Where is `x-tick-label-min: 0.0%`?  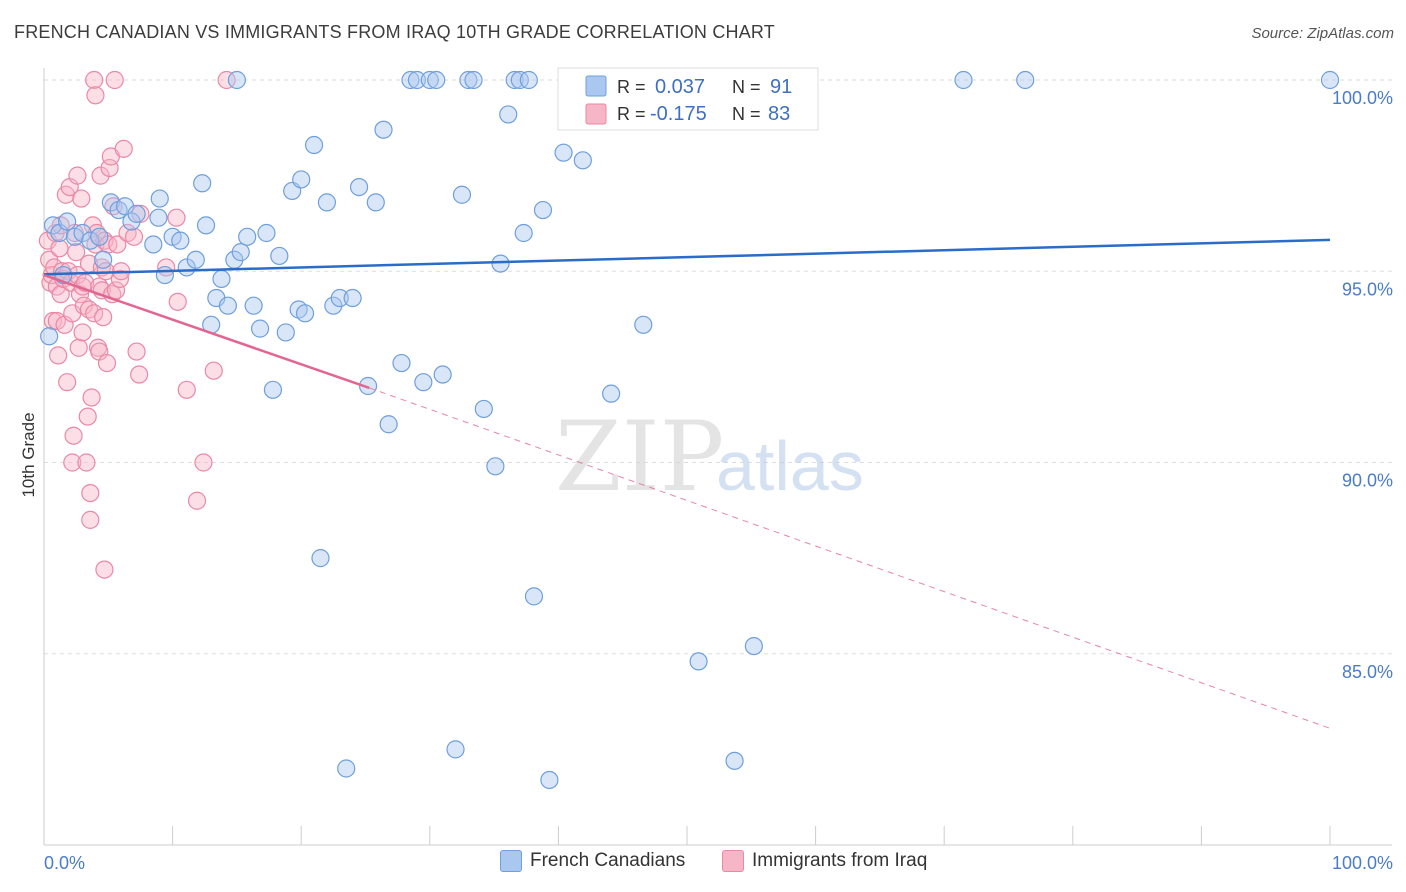 x-tick-label-min: 0.0% is located at coordinates (64, 863).